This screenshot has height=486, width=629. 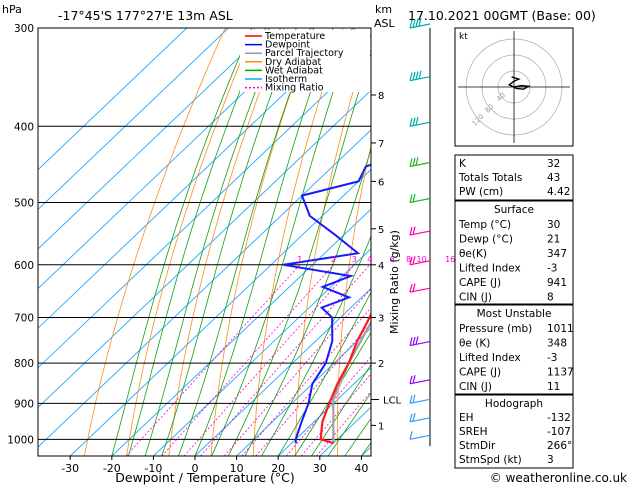 What do you see at coordinates (474, 344) in the screenshot?
I see `most-unstable-row-1-label: θe (K)` at bounding box center [474, 344].